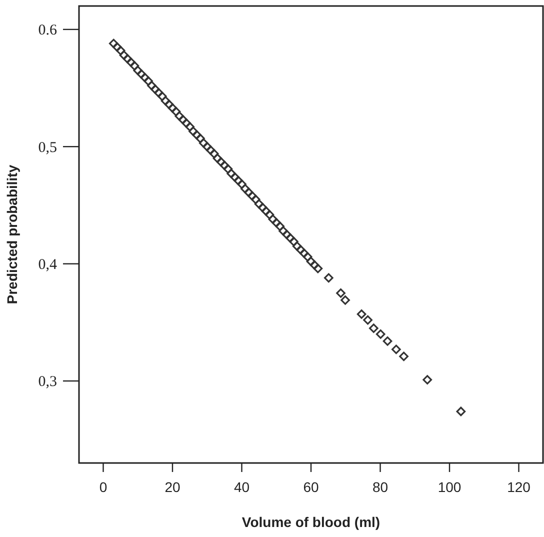 The height and width of the screenshot is (537, 544). Describe the element at coordinates (450, 487) in the screenshot. I see `x-tick-label: 100` at that location.